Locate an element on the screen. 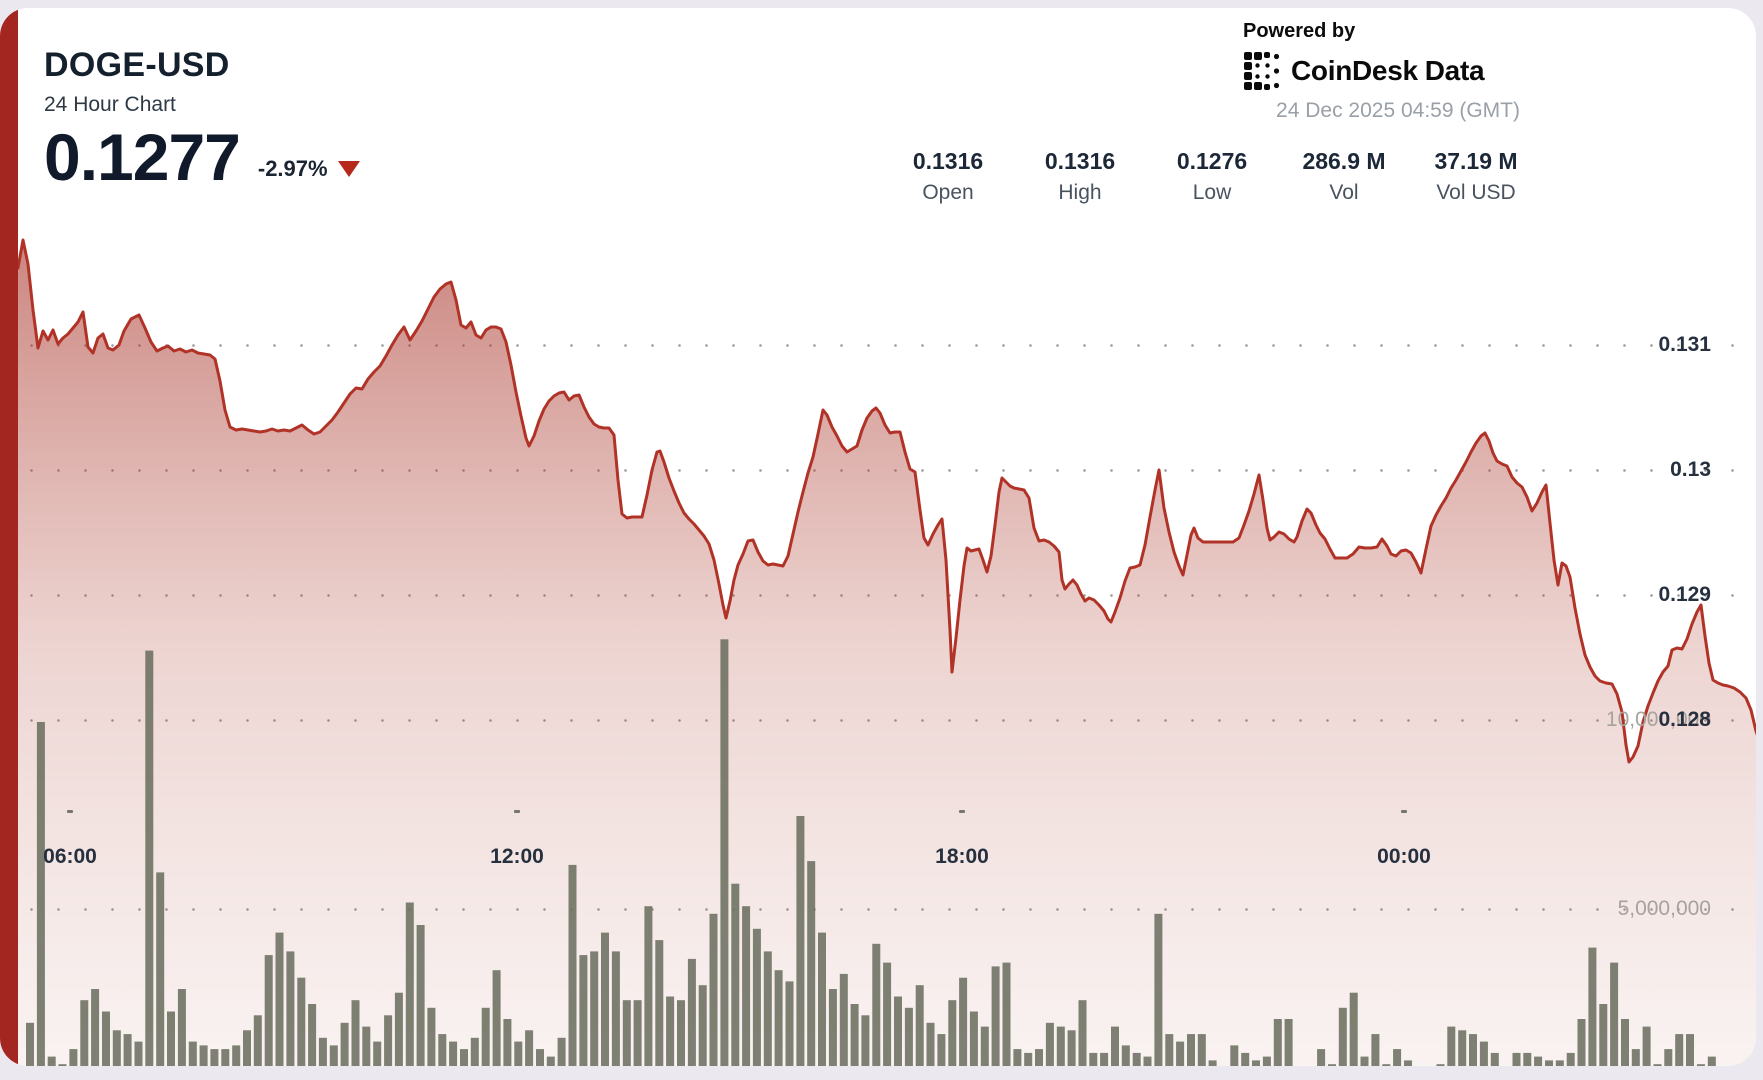 The image size is (1763, 1080). symbol-title: DOGE-USD is located at coordinates (137, 65).